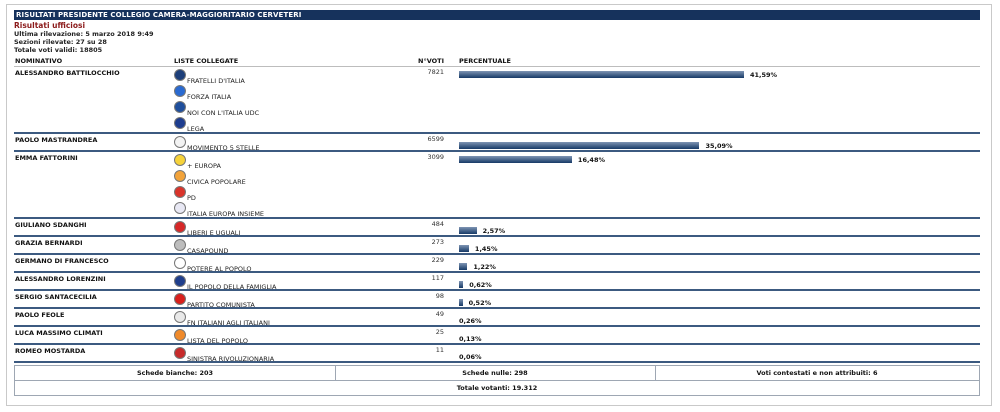  What do you see at coordinates (180, 227) in the screenshot?
I see `liberi-uguali-icon` at bounding box center [180, 227].